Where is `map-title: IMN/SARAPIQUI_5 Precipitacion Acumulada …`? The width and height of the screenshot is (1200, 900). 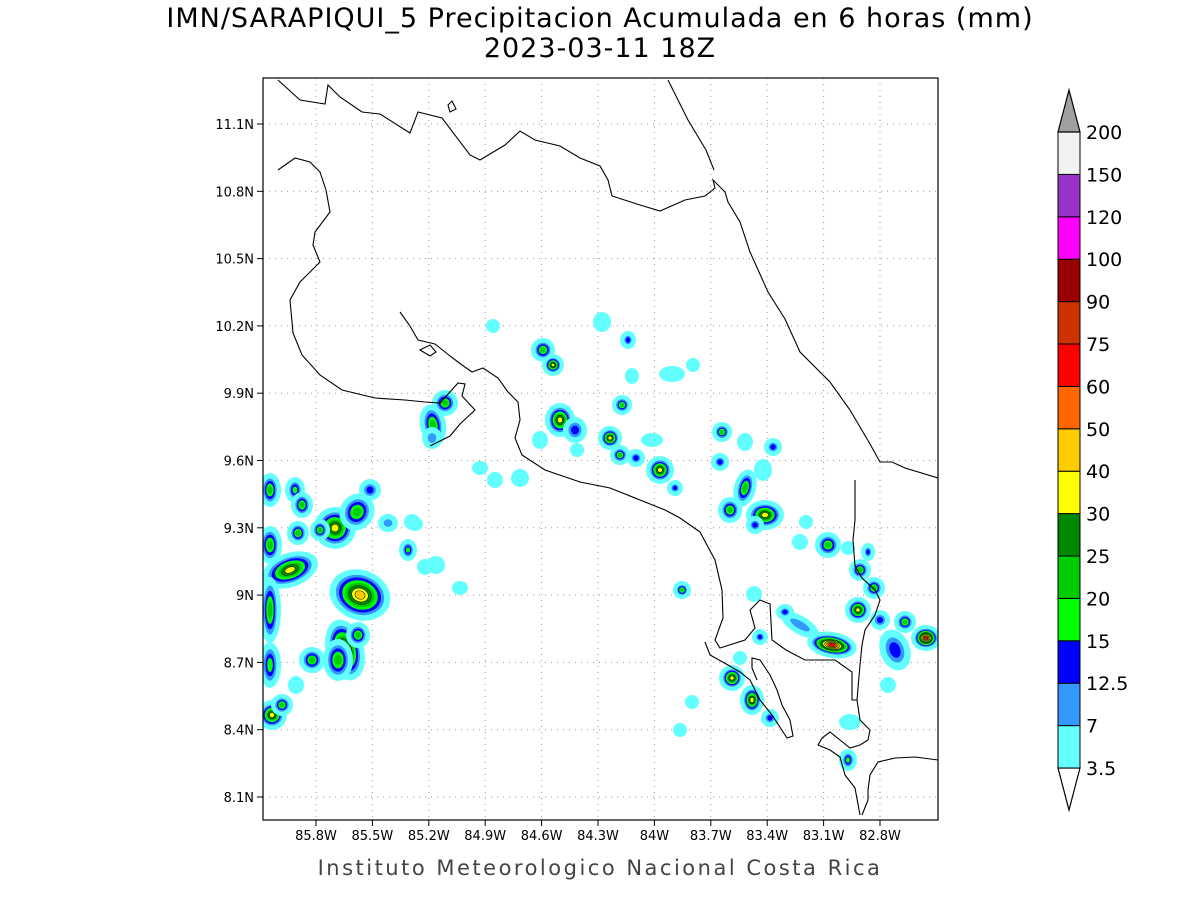
map-title: IMN/SARAPIQUI_5 Precipitacion Acumulada … is located at coordinates (600, 18).